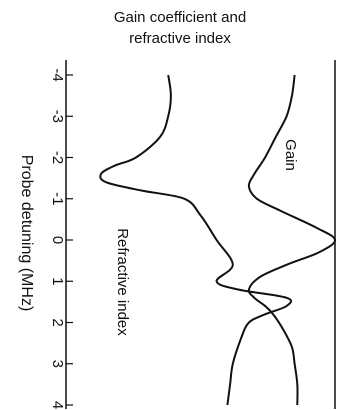  What do you see at coordinates (26, 233) in the screenshot?
I see `x-axis-label: Probe detuning (MHz)` at bounding box center [26, 233].